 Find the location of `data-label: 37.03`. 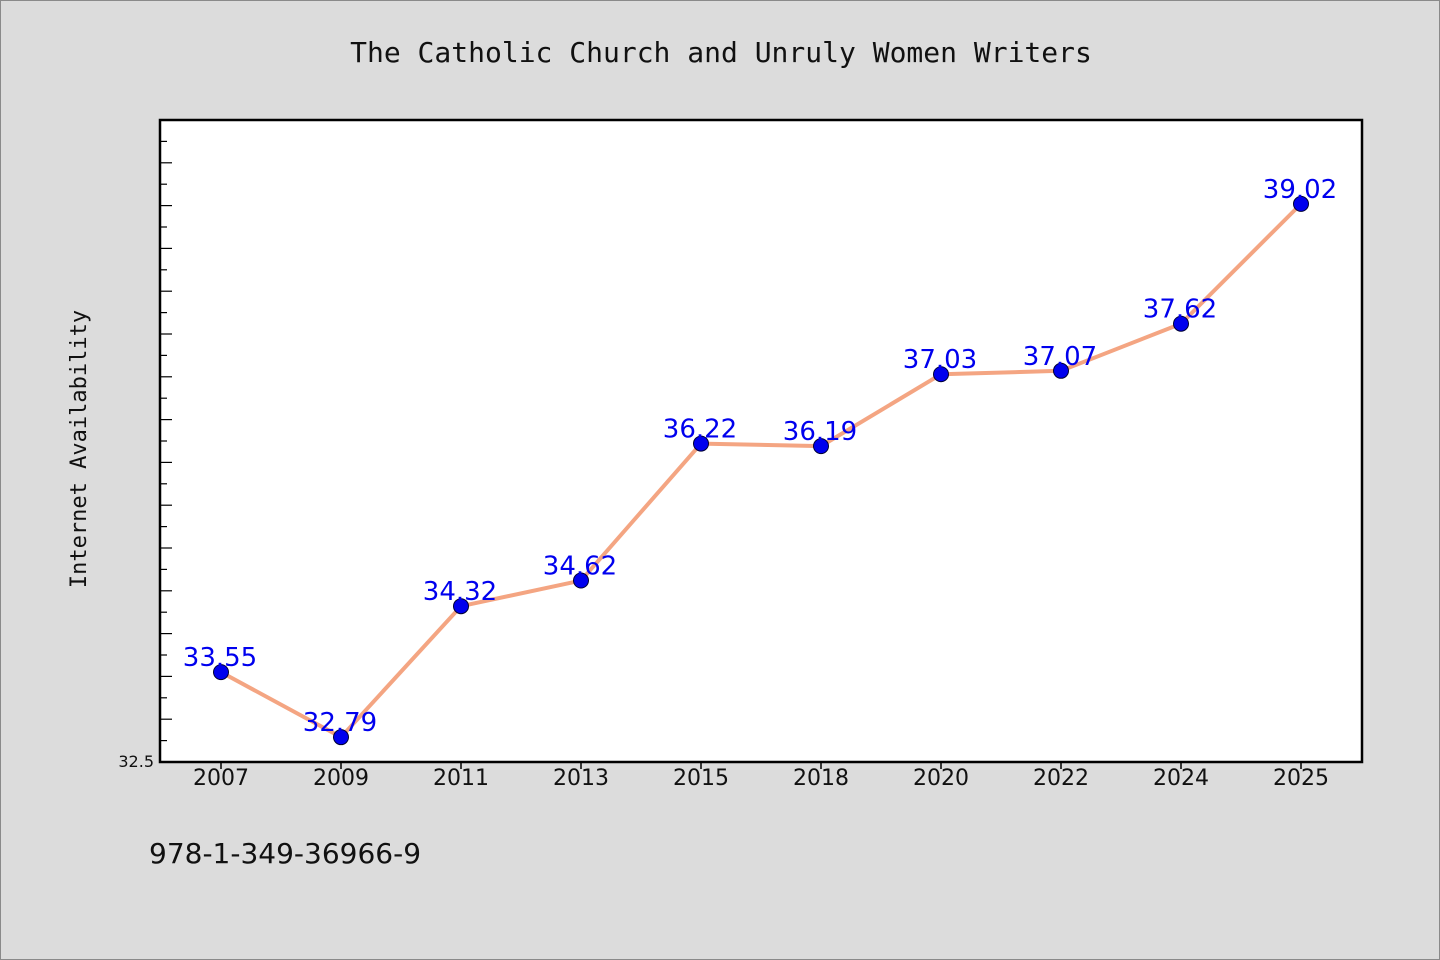

data-label: 37.03 is located at coordinates (940, 360).